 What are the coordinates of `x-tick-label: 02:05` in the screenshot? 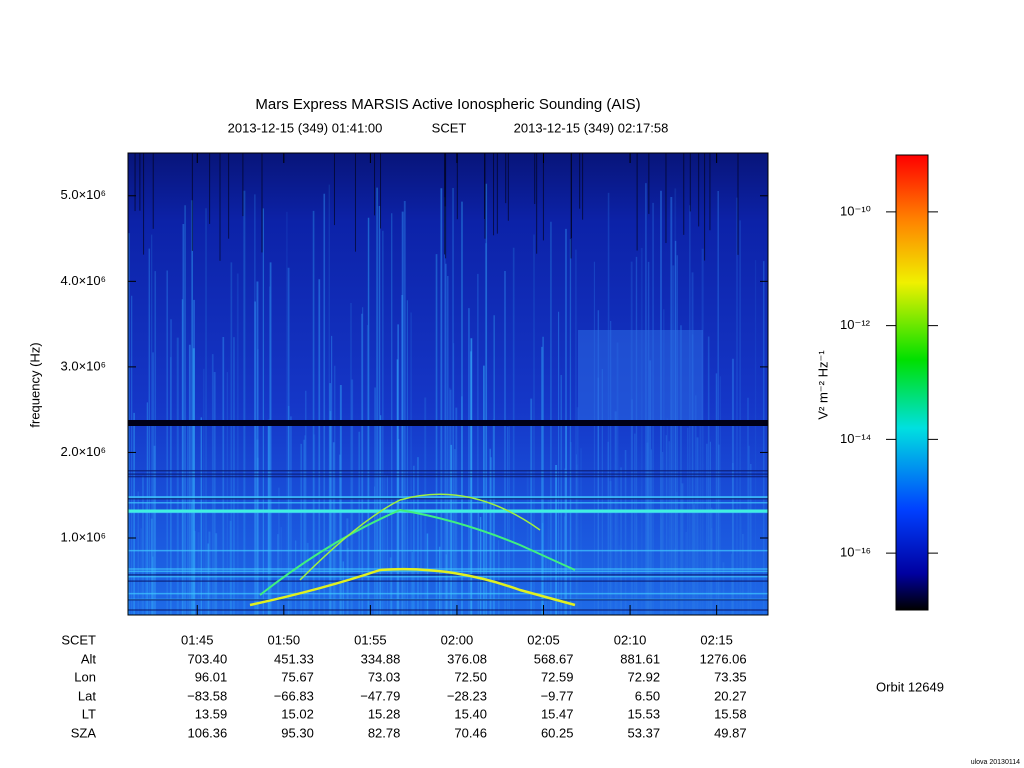 It's located at (543, 639).